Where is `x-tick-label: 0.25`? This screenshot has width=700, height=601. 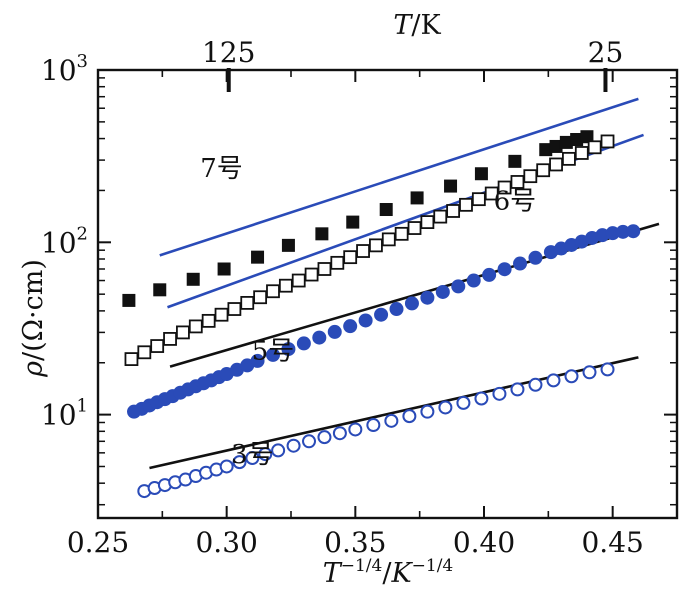 x-tick-label: 0.25 is located at coordinates (98, 542).